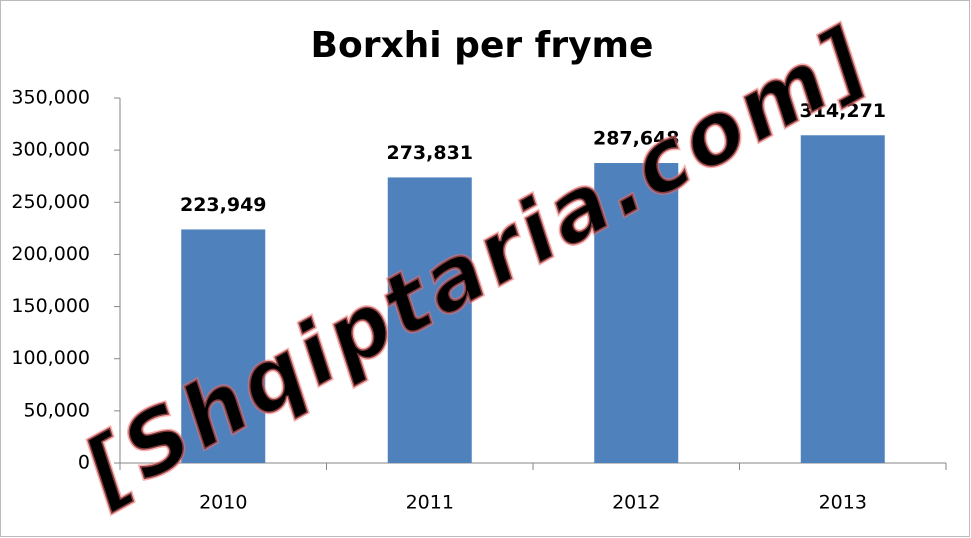  I want to click on value-label: 287,648, so click(636, 139).